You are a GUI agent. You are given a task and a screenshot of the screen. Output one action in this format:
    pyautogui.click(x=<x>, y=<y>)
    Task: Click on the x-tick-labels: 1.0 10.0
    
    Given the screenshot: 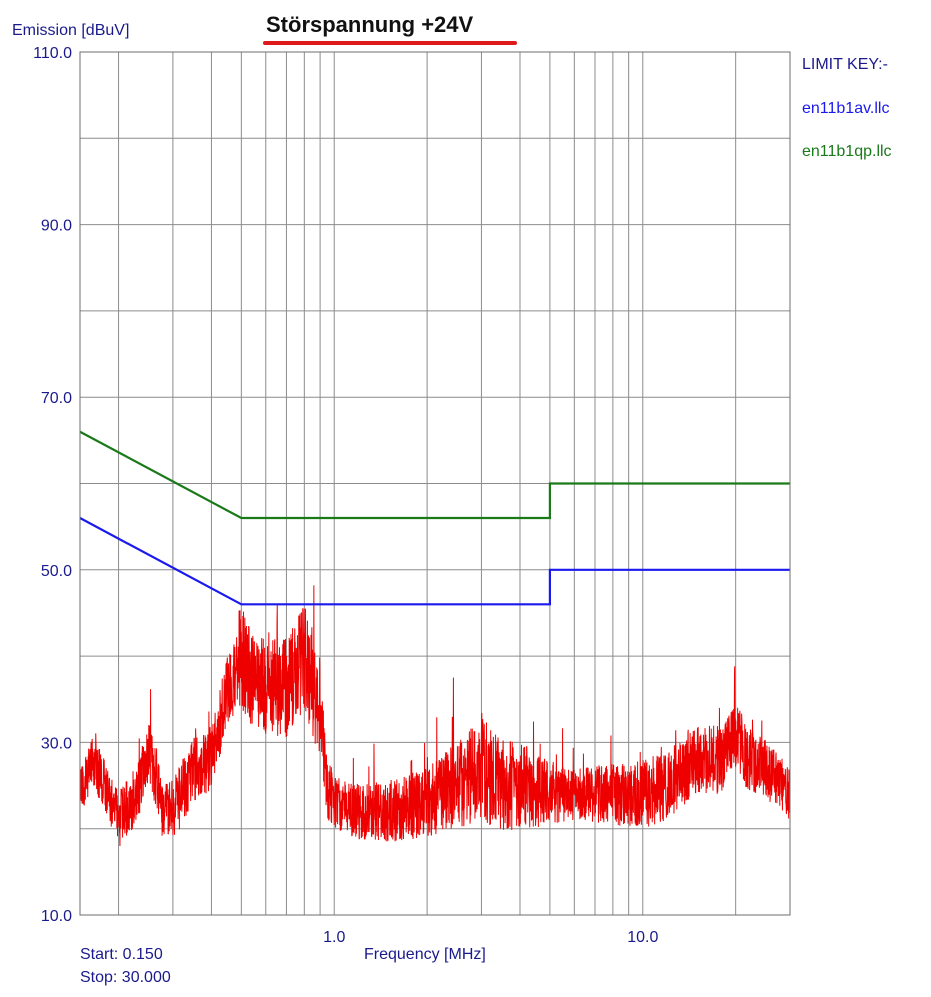 What is the action you would take?
    pyautogui.click(x=490, y=937)
    